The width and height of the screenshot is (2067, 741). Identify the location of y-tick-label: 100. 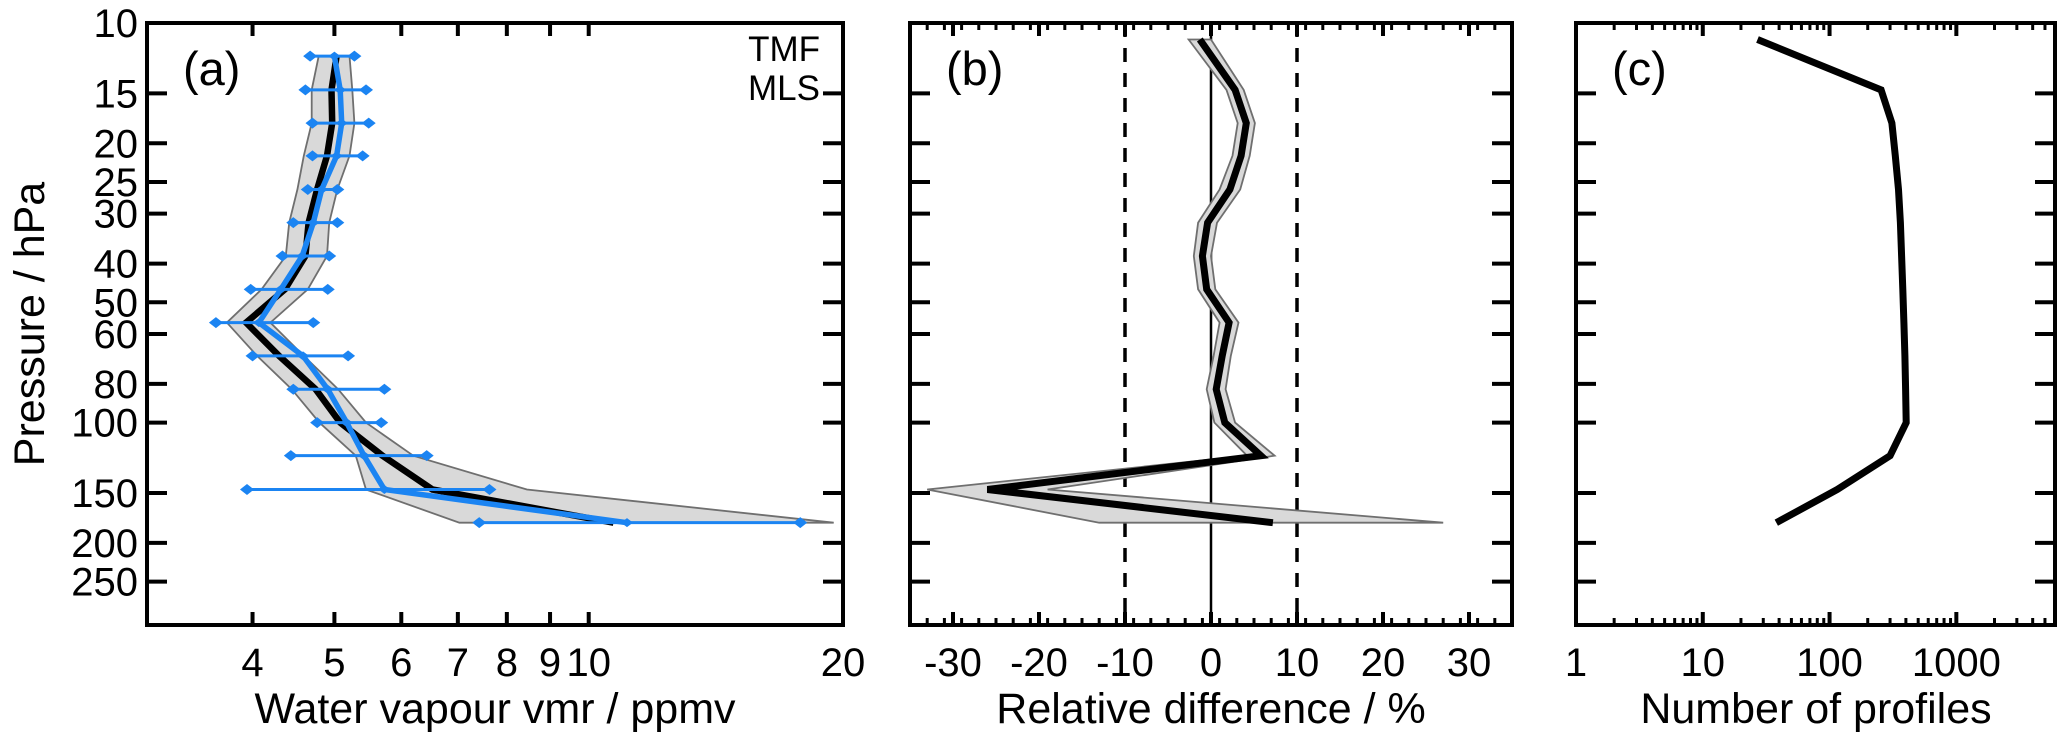
(104, 424).